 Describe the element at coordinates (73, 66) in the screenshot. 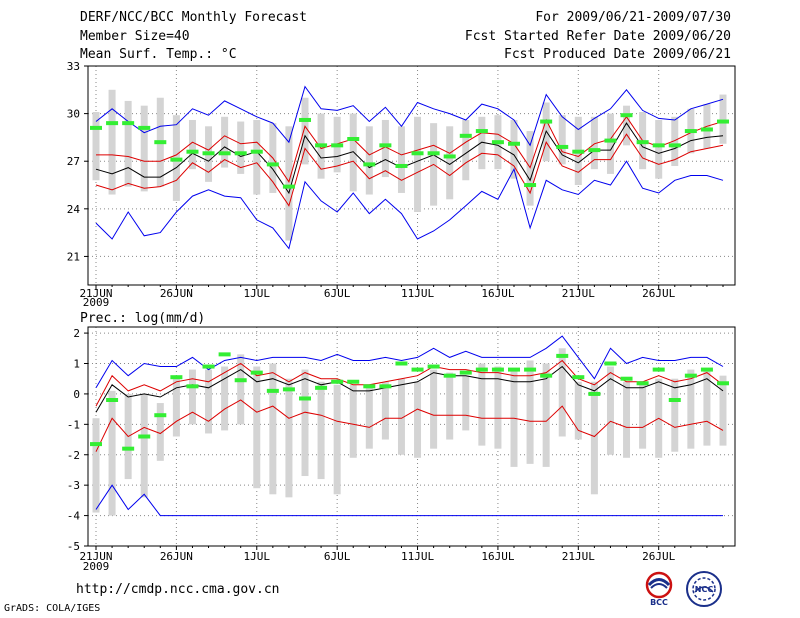

I see `y-tick-label: 33` at that location.